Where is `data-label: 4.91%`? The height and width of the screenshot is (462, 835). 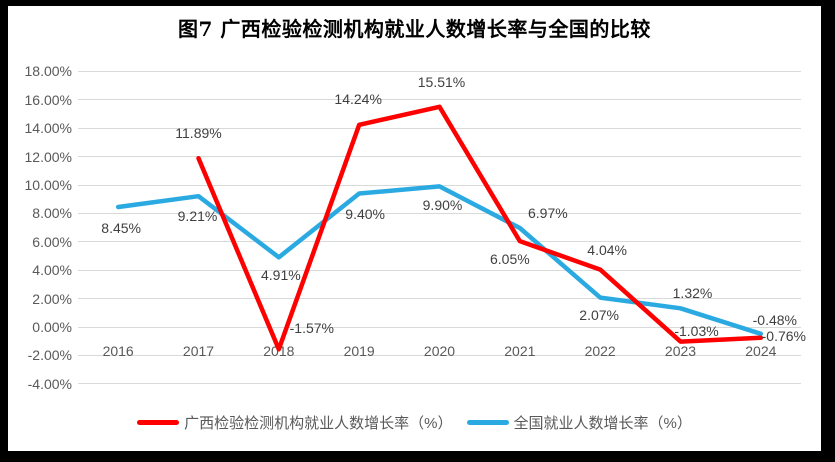
data-label: 4.91% is located at coordinates (280, 275).